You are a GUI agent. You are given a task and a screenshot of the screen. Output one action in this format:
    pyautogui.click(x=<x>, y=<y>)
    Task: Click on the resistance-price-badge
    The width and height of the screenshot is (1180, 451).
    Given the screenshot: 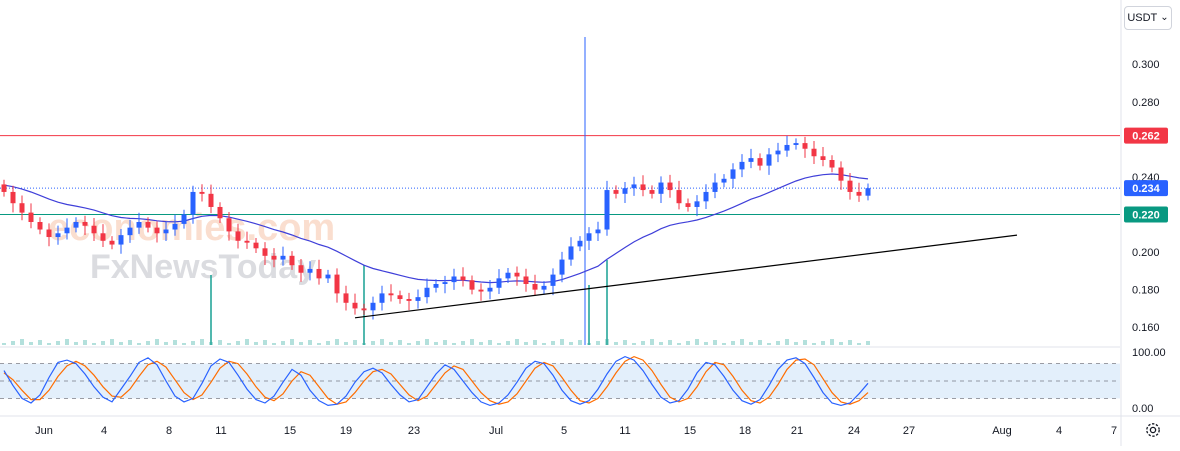 What is the action you would take?
    pyautogui.click(x=1146, y=135)
    